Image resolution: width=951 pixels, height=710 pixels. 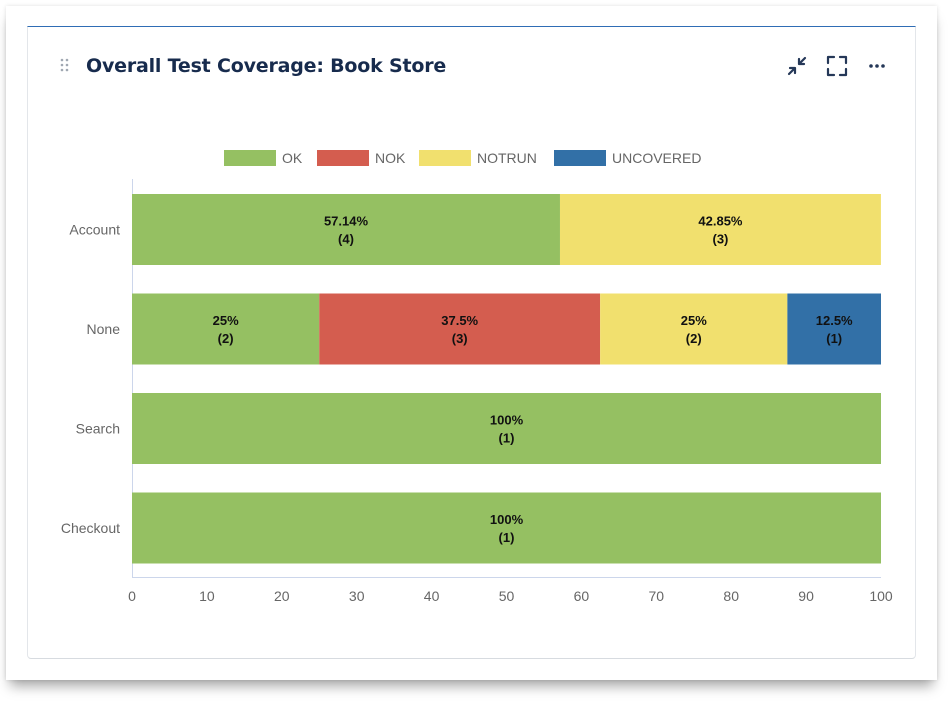 What do you see at coordinates (282, 596) in the screenshot?
I see `x-tick-label: 20` at bounding box center [282, 596].